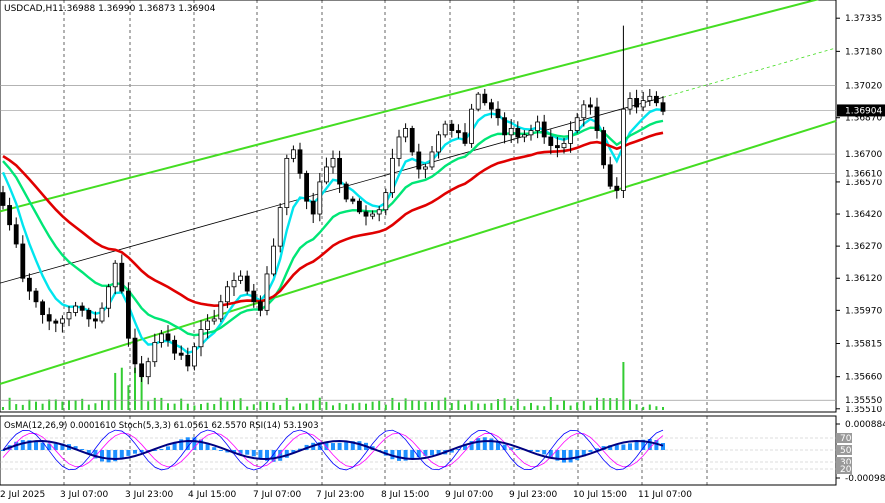 The image size is (885, 503). What do you see at coordinates (865, 479) in the screenshot?
I see `sub-y-tick-label: -0.000989` at bounding box center [865, 479].